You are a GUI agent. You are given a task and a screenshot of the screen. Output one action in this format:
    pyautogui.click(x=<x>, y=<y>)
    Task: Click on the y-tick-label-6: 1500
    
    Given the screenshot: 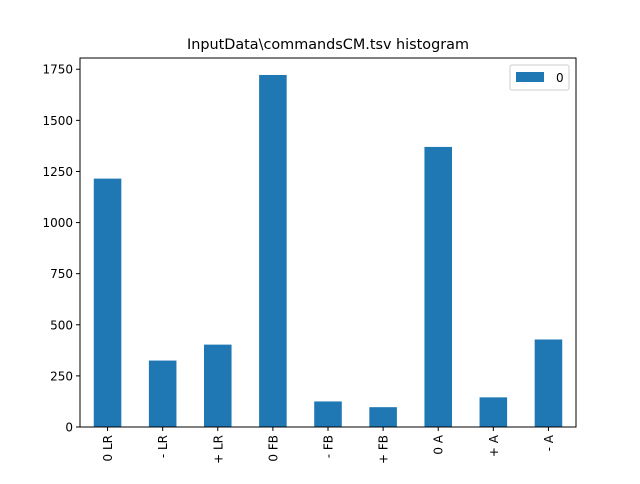 What is the action you would take?
    pyautogui.click(x=57, y=121)
    